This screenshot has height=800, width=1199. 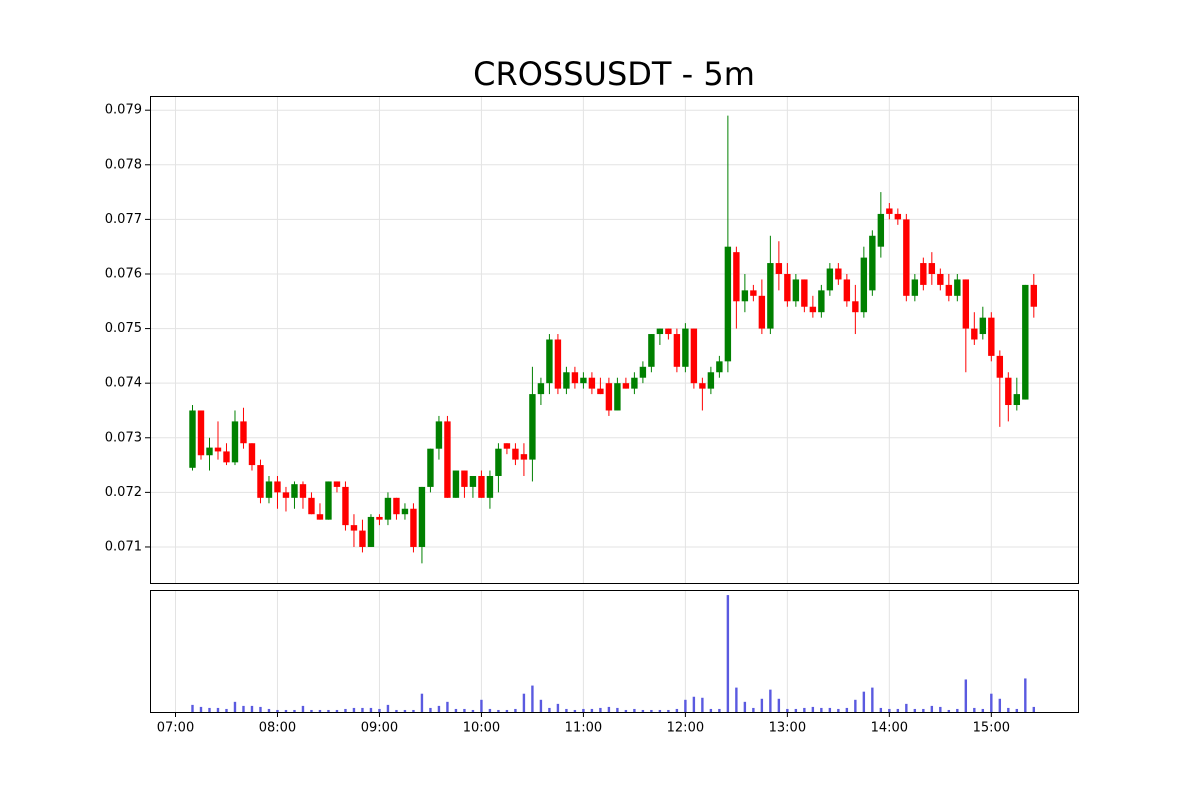 I want to click on y-tick-label: 0.078, so click(x=123, y=164).